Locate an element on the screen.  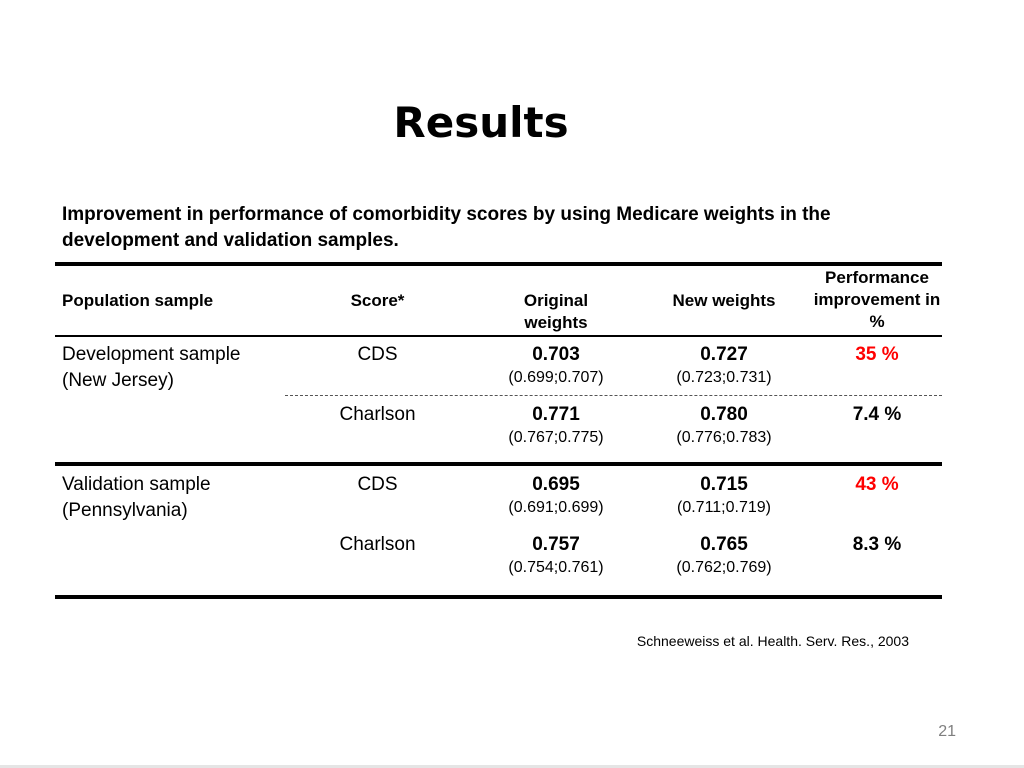
header-new-weights: New weights is located at coordinates (724, 300).